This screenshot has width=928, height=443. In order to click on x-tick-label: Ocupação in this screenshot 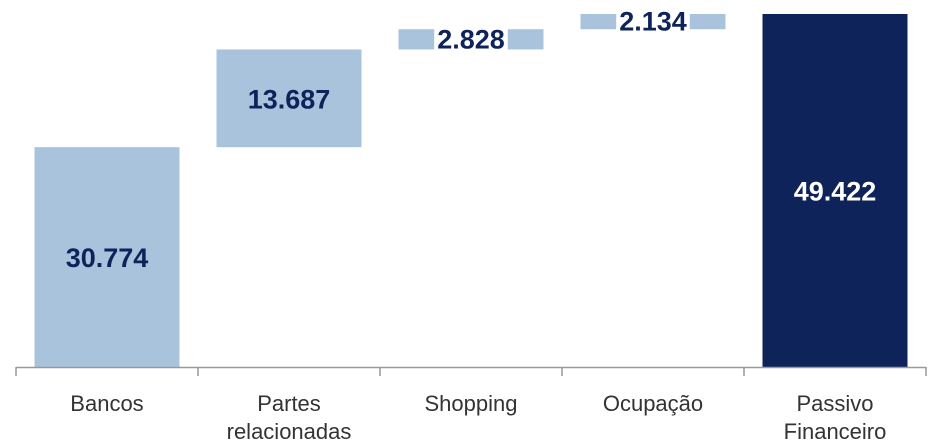, I will do `click(653, 403)`.